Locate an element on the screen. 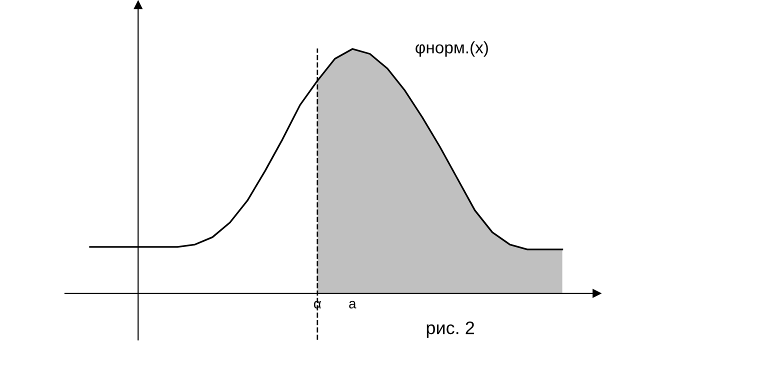 This screenshot has width=774, height=384. series-label: φнорм.(x) is located at coordinates (452, 49).